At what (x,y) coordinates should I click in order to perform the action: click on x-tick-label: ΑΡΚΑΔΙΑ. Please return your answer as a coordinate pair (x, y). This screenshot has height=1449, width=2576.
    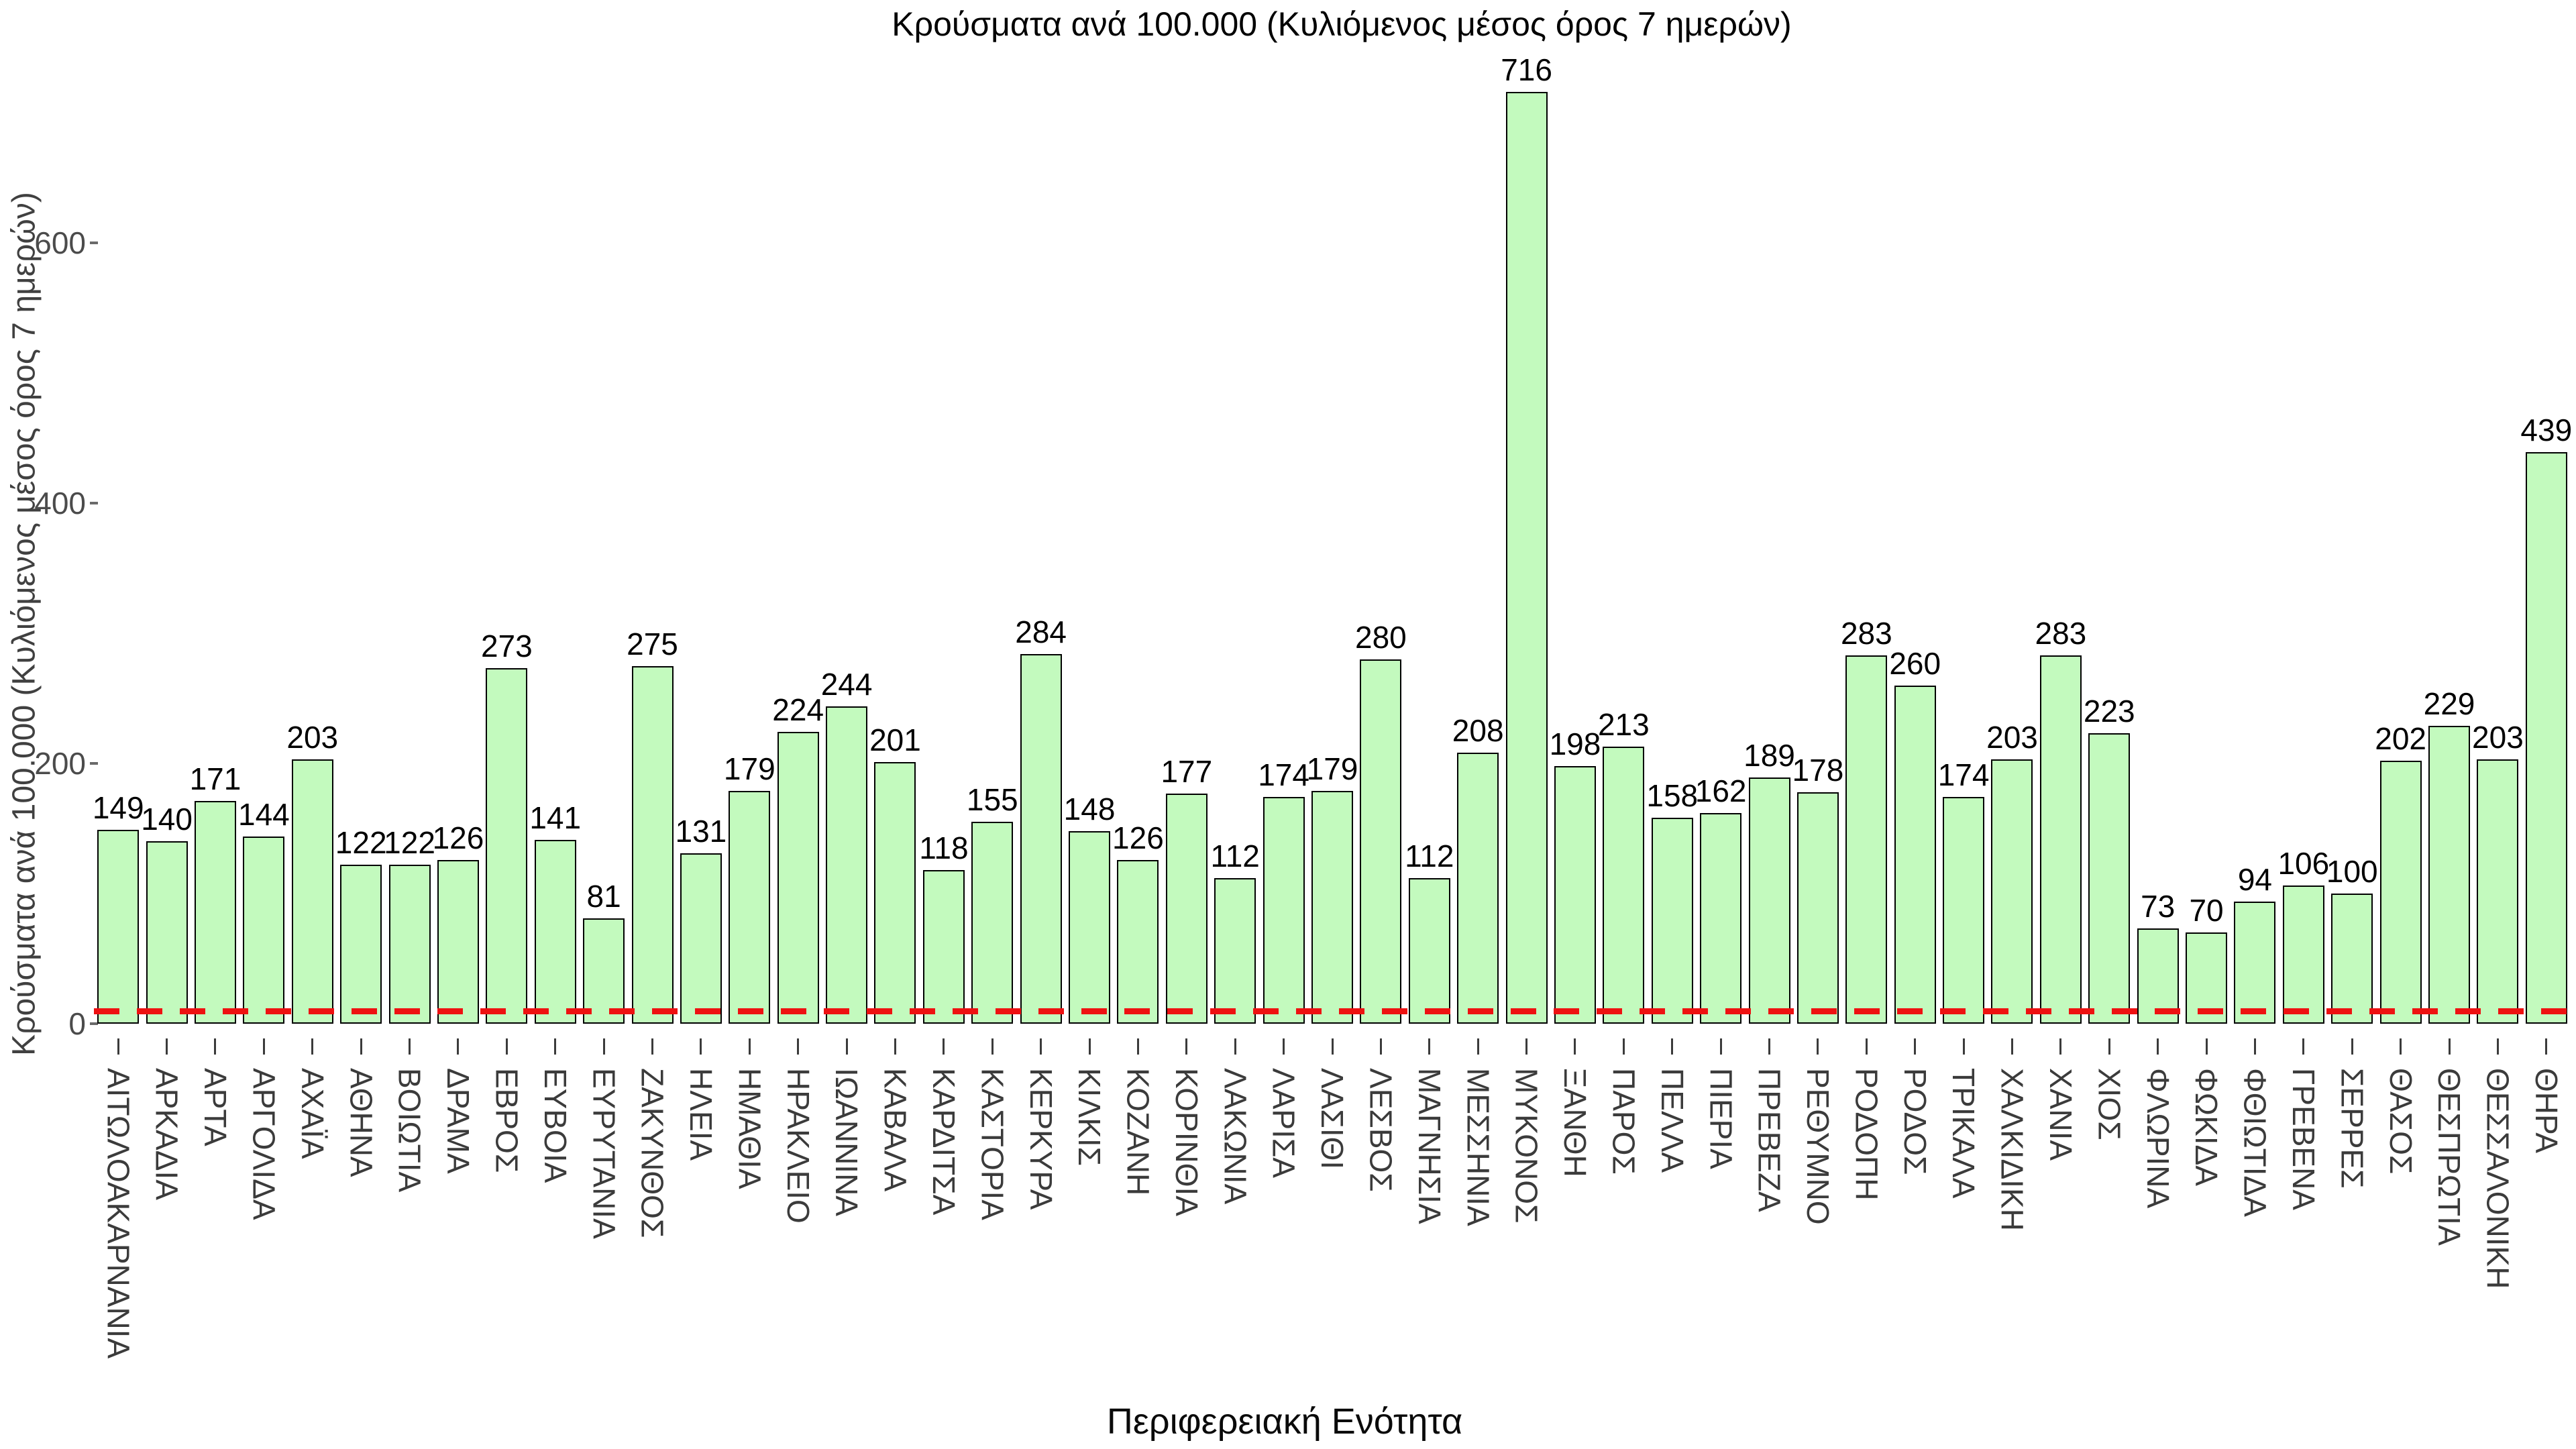
    Looking at the image, I should click on (166, 1134).